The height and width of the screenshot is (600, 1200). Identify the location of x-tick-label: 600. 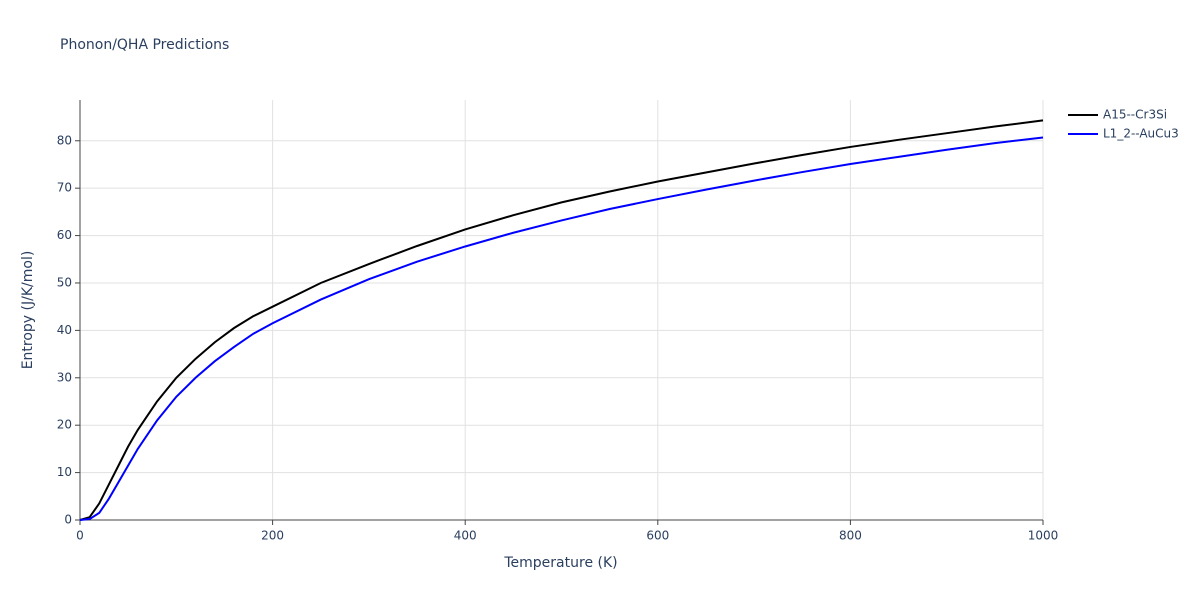
(657, 536).